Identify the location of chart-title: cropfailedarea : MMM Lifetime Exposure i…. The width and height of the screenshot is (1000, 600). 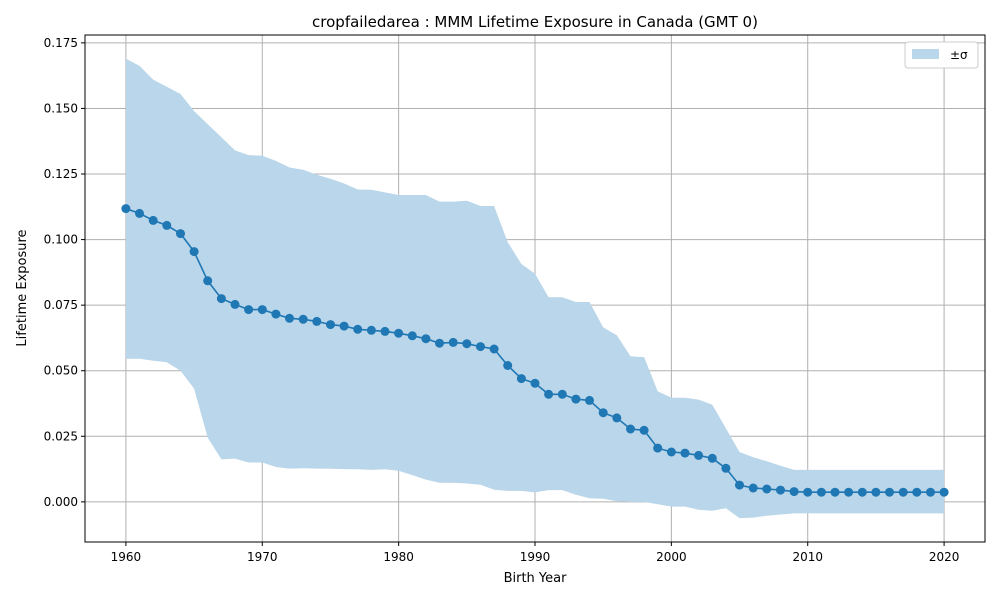
(535, 22).